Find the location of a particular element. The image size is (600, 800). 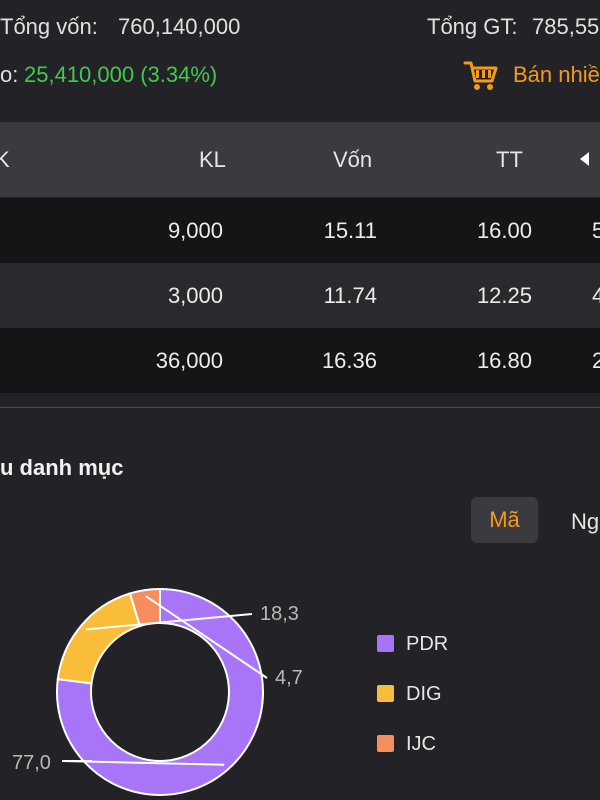

header-quantity: KL is located at coordinates (212, 159).